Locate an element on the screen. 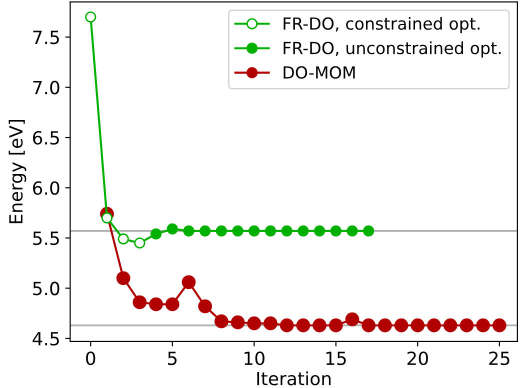 This screenshot has height=388, width=520. y-tick-label: 7.0 is located at coordinates (46, 87).